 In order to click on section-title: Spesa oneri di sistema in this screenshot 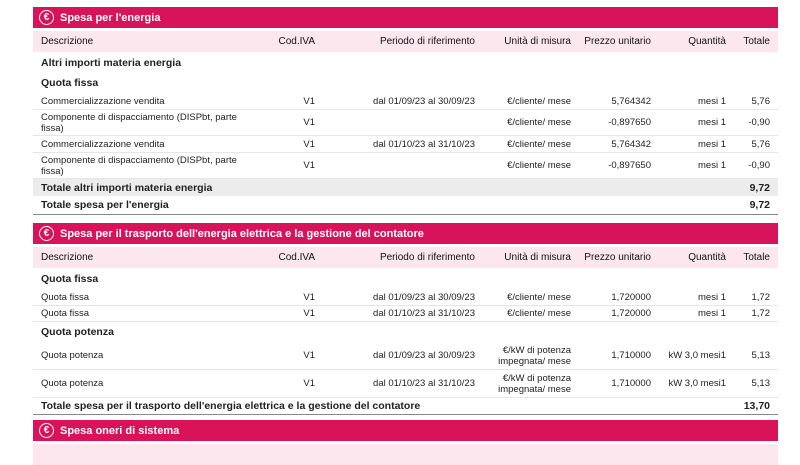, I will do `click(120, 430)`.